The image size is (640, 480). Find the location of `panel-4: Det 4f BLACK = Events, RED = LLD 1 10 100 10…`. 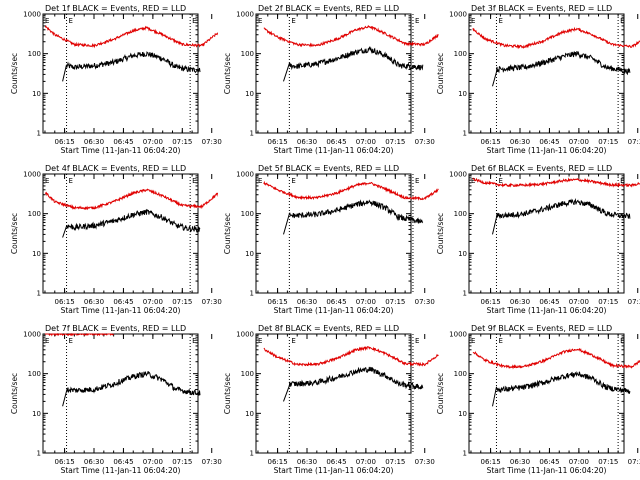

panel-4: Det 4f BLACK = Events, RED = LLD 1 10 100 10… is located at coordinates (116, 239).